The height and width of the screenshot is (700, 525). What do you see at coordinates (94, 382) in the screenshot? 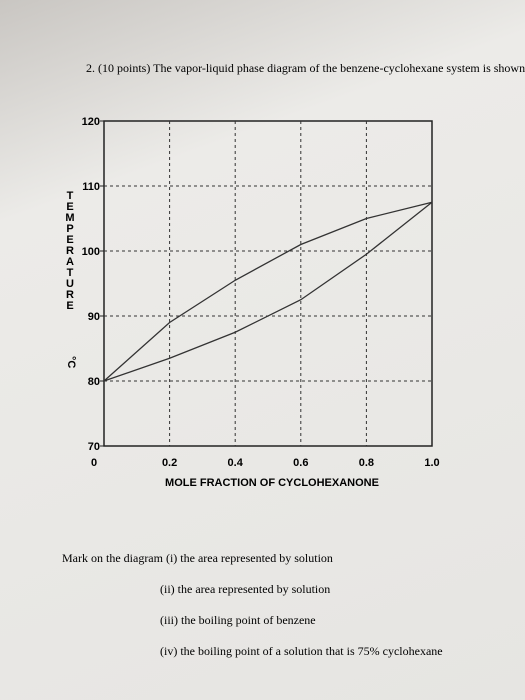
I see `y-tick-label: 80` at bounding box center [94, 382].